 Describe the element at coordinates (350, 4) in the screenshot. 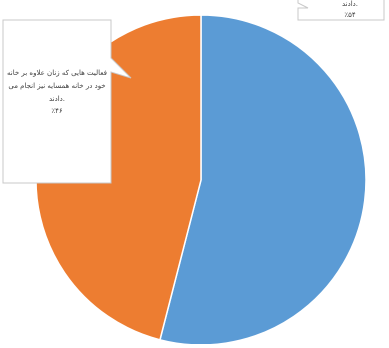

I see `callout-54-line-1: دادند.` at that location.